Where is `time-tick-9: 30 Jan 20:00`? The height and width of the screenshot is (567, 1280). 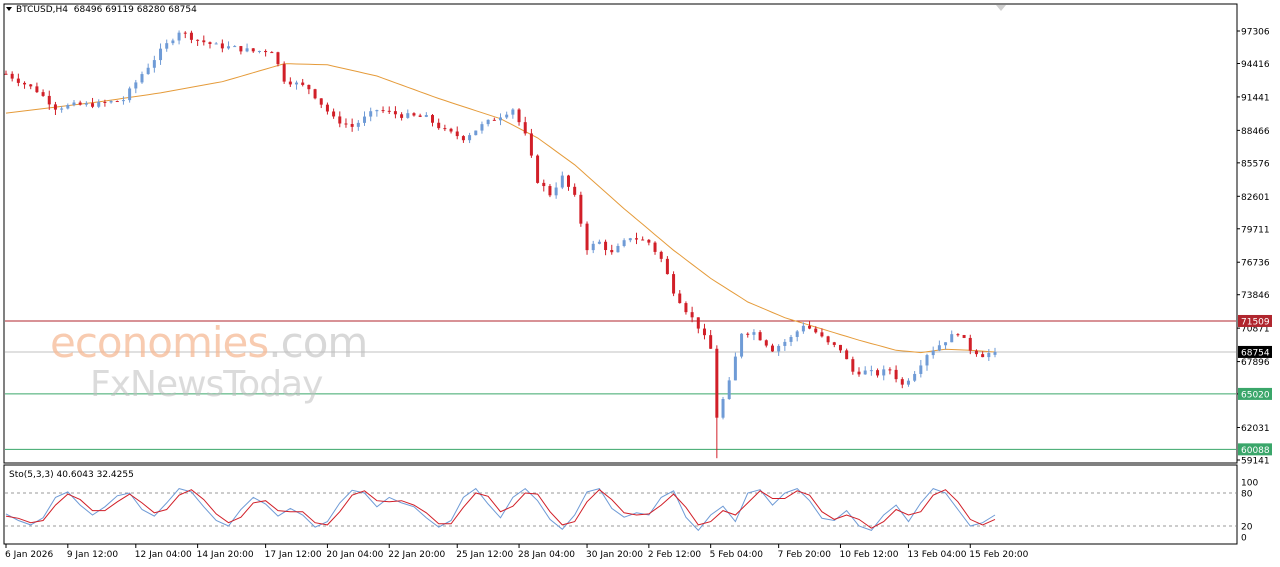 time-tick-9: 30 Jan 20:00 is located at coordinates (614, 555).